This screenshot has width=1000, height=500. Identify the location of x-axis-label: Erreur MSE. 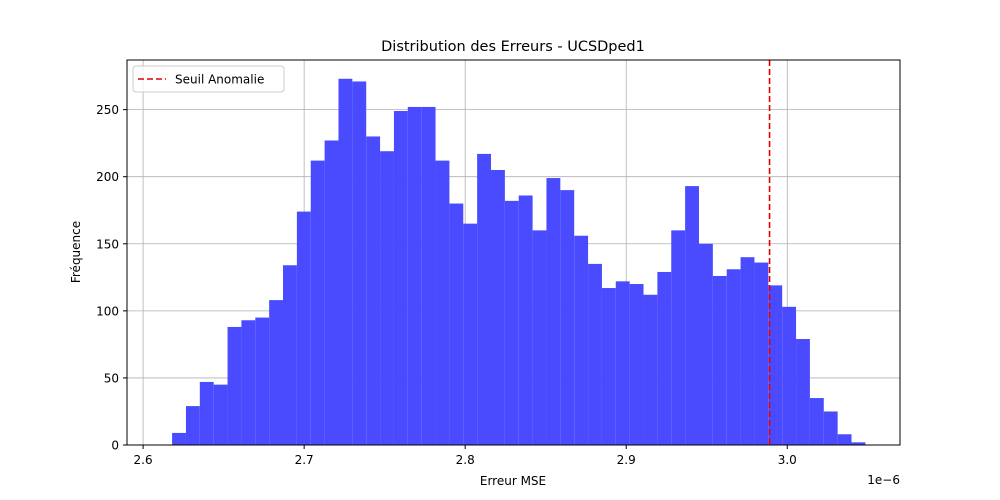
(513, 481).